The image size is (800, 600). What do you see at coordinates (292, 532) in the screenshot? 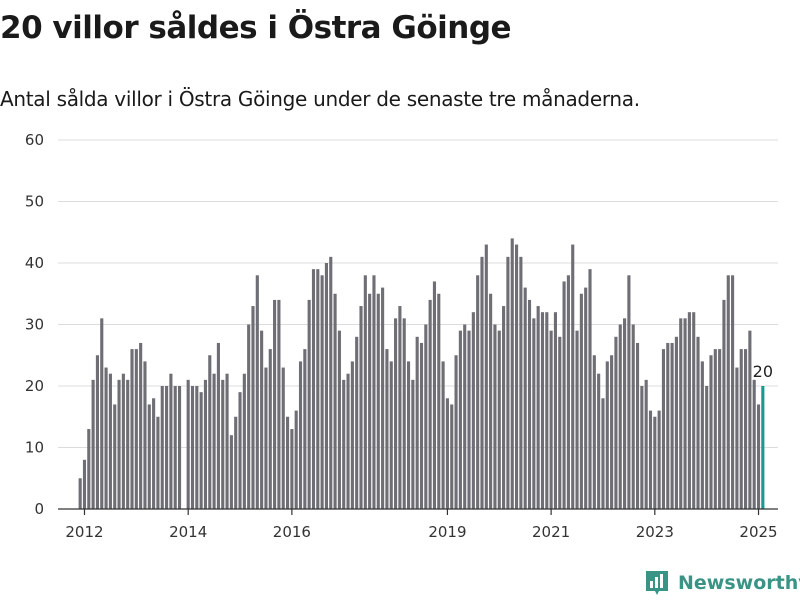
I see `x-tick-label: 2016` at bounding box center [292, 532].